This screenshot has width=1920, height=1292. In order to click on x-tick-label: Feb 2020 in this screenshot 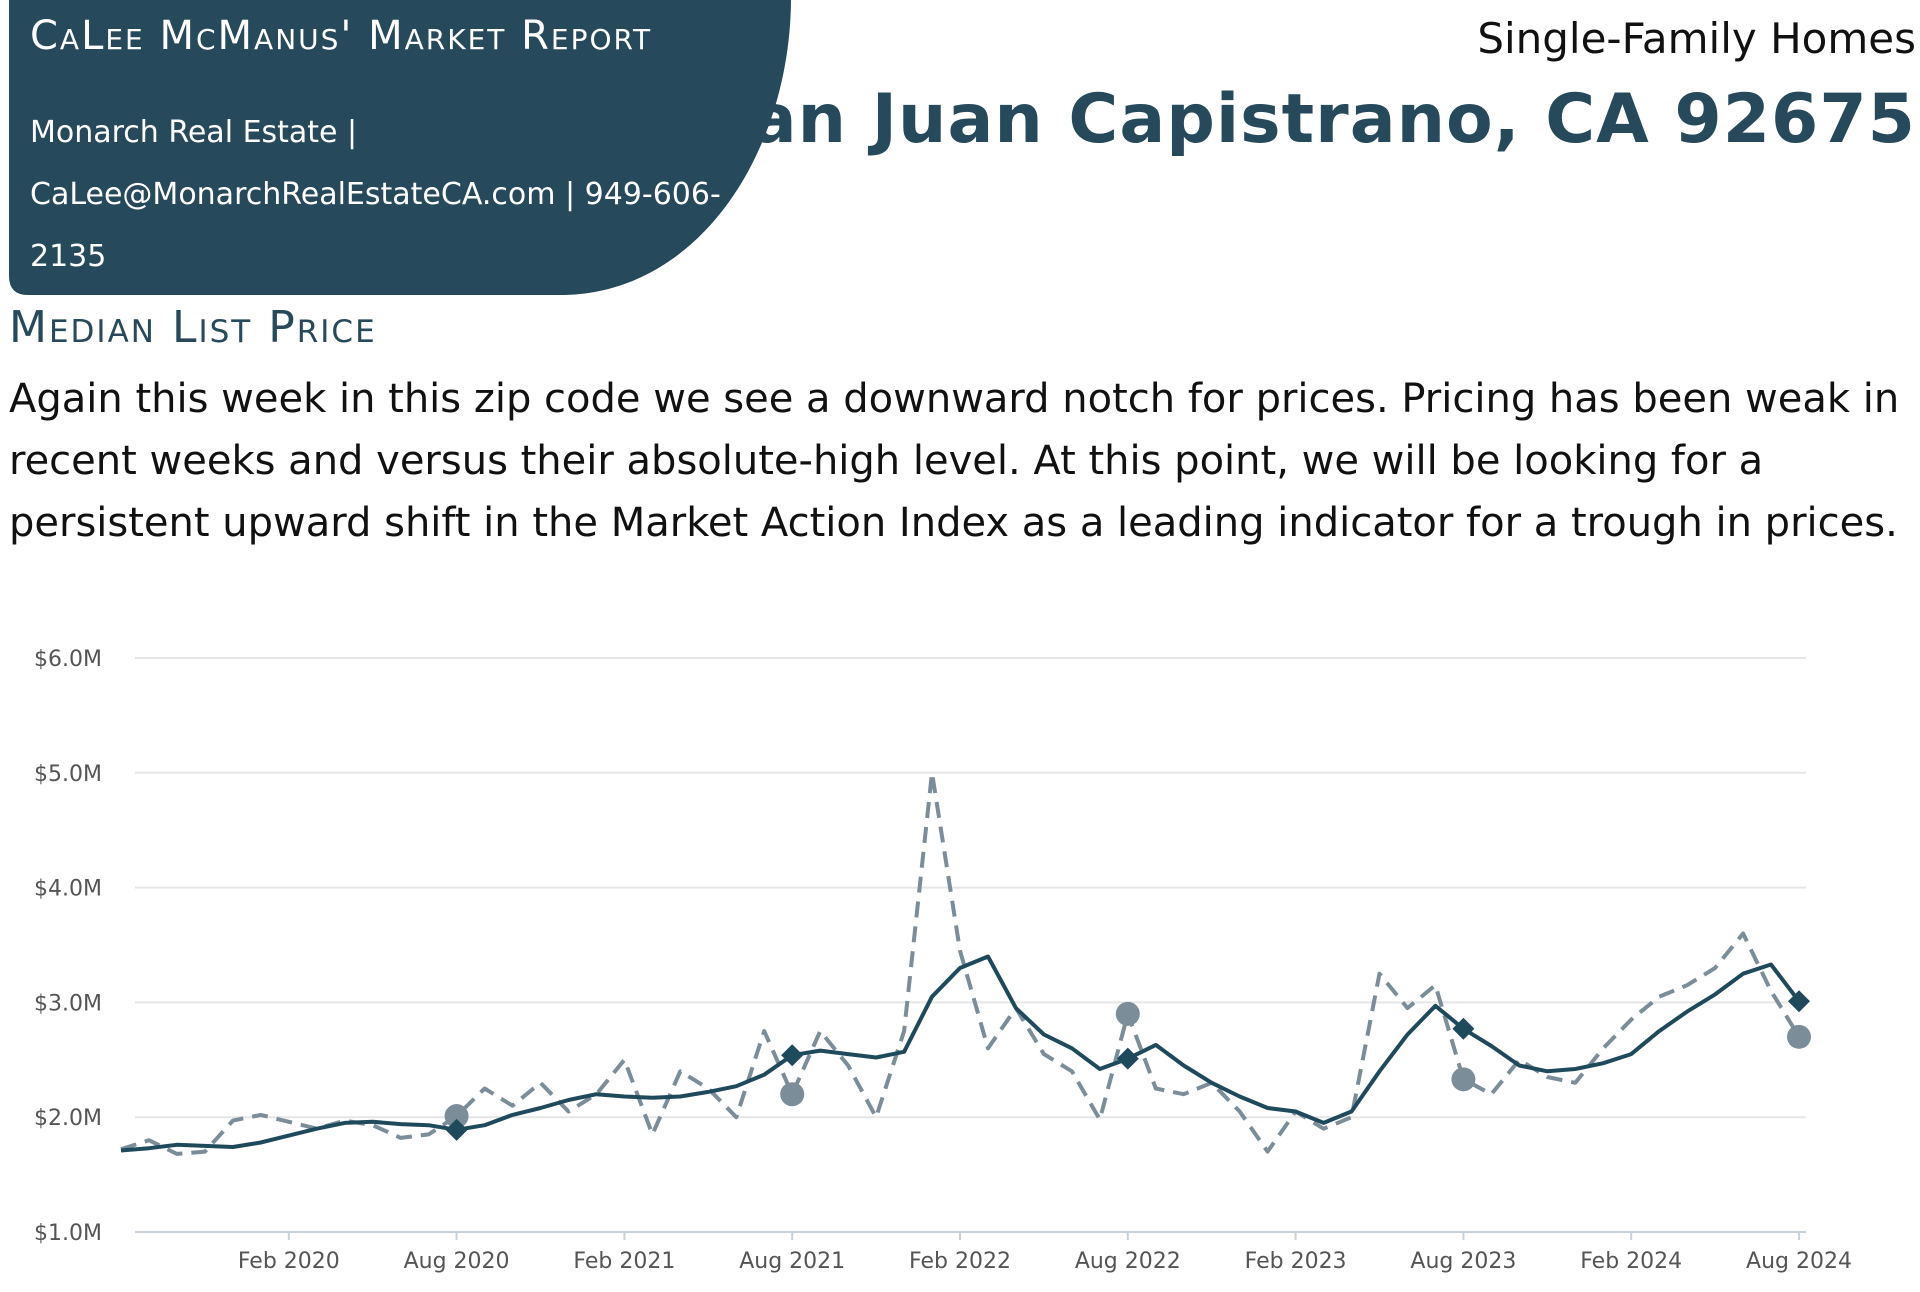, I will do `click(289, 1261)`.